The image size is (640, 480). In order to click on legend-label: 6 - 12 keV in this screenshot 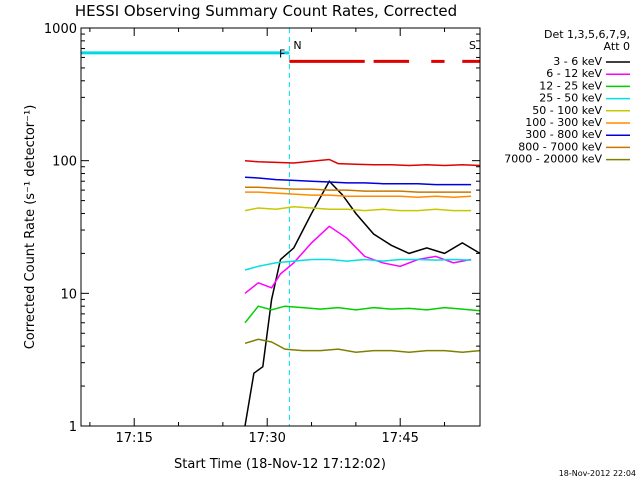, I will do `click(574, 73)`.